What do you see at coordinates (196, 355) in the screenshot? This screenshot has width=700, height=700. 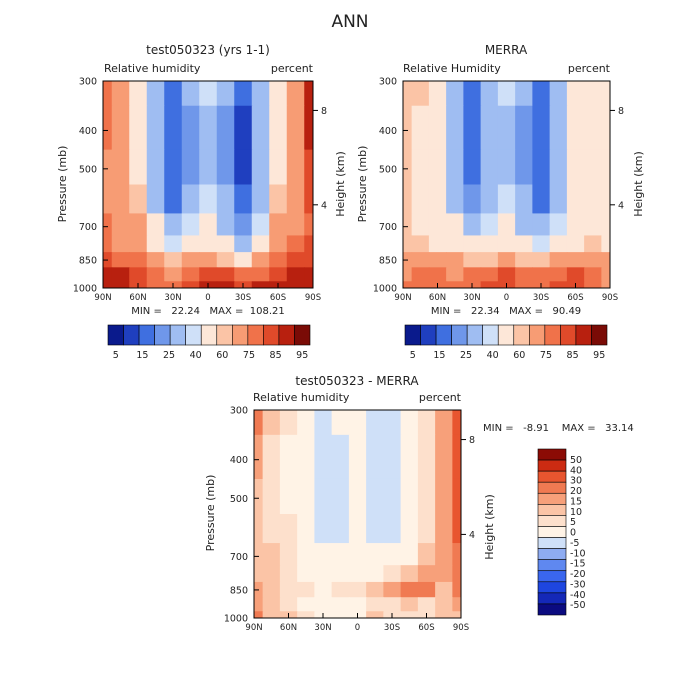 I see `colorbar-label: 40` at bounding box center [196, 355].